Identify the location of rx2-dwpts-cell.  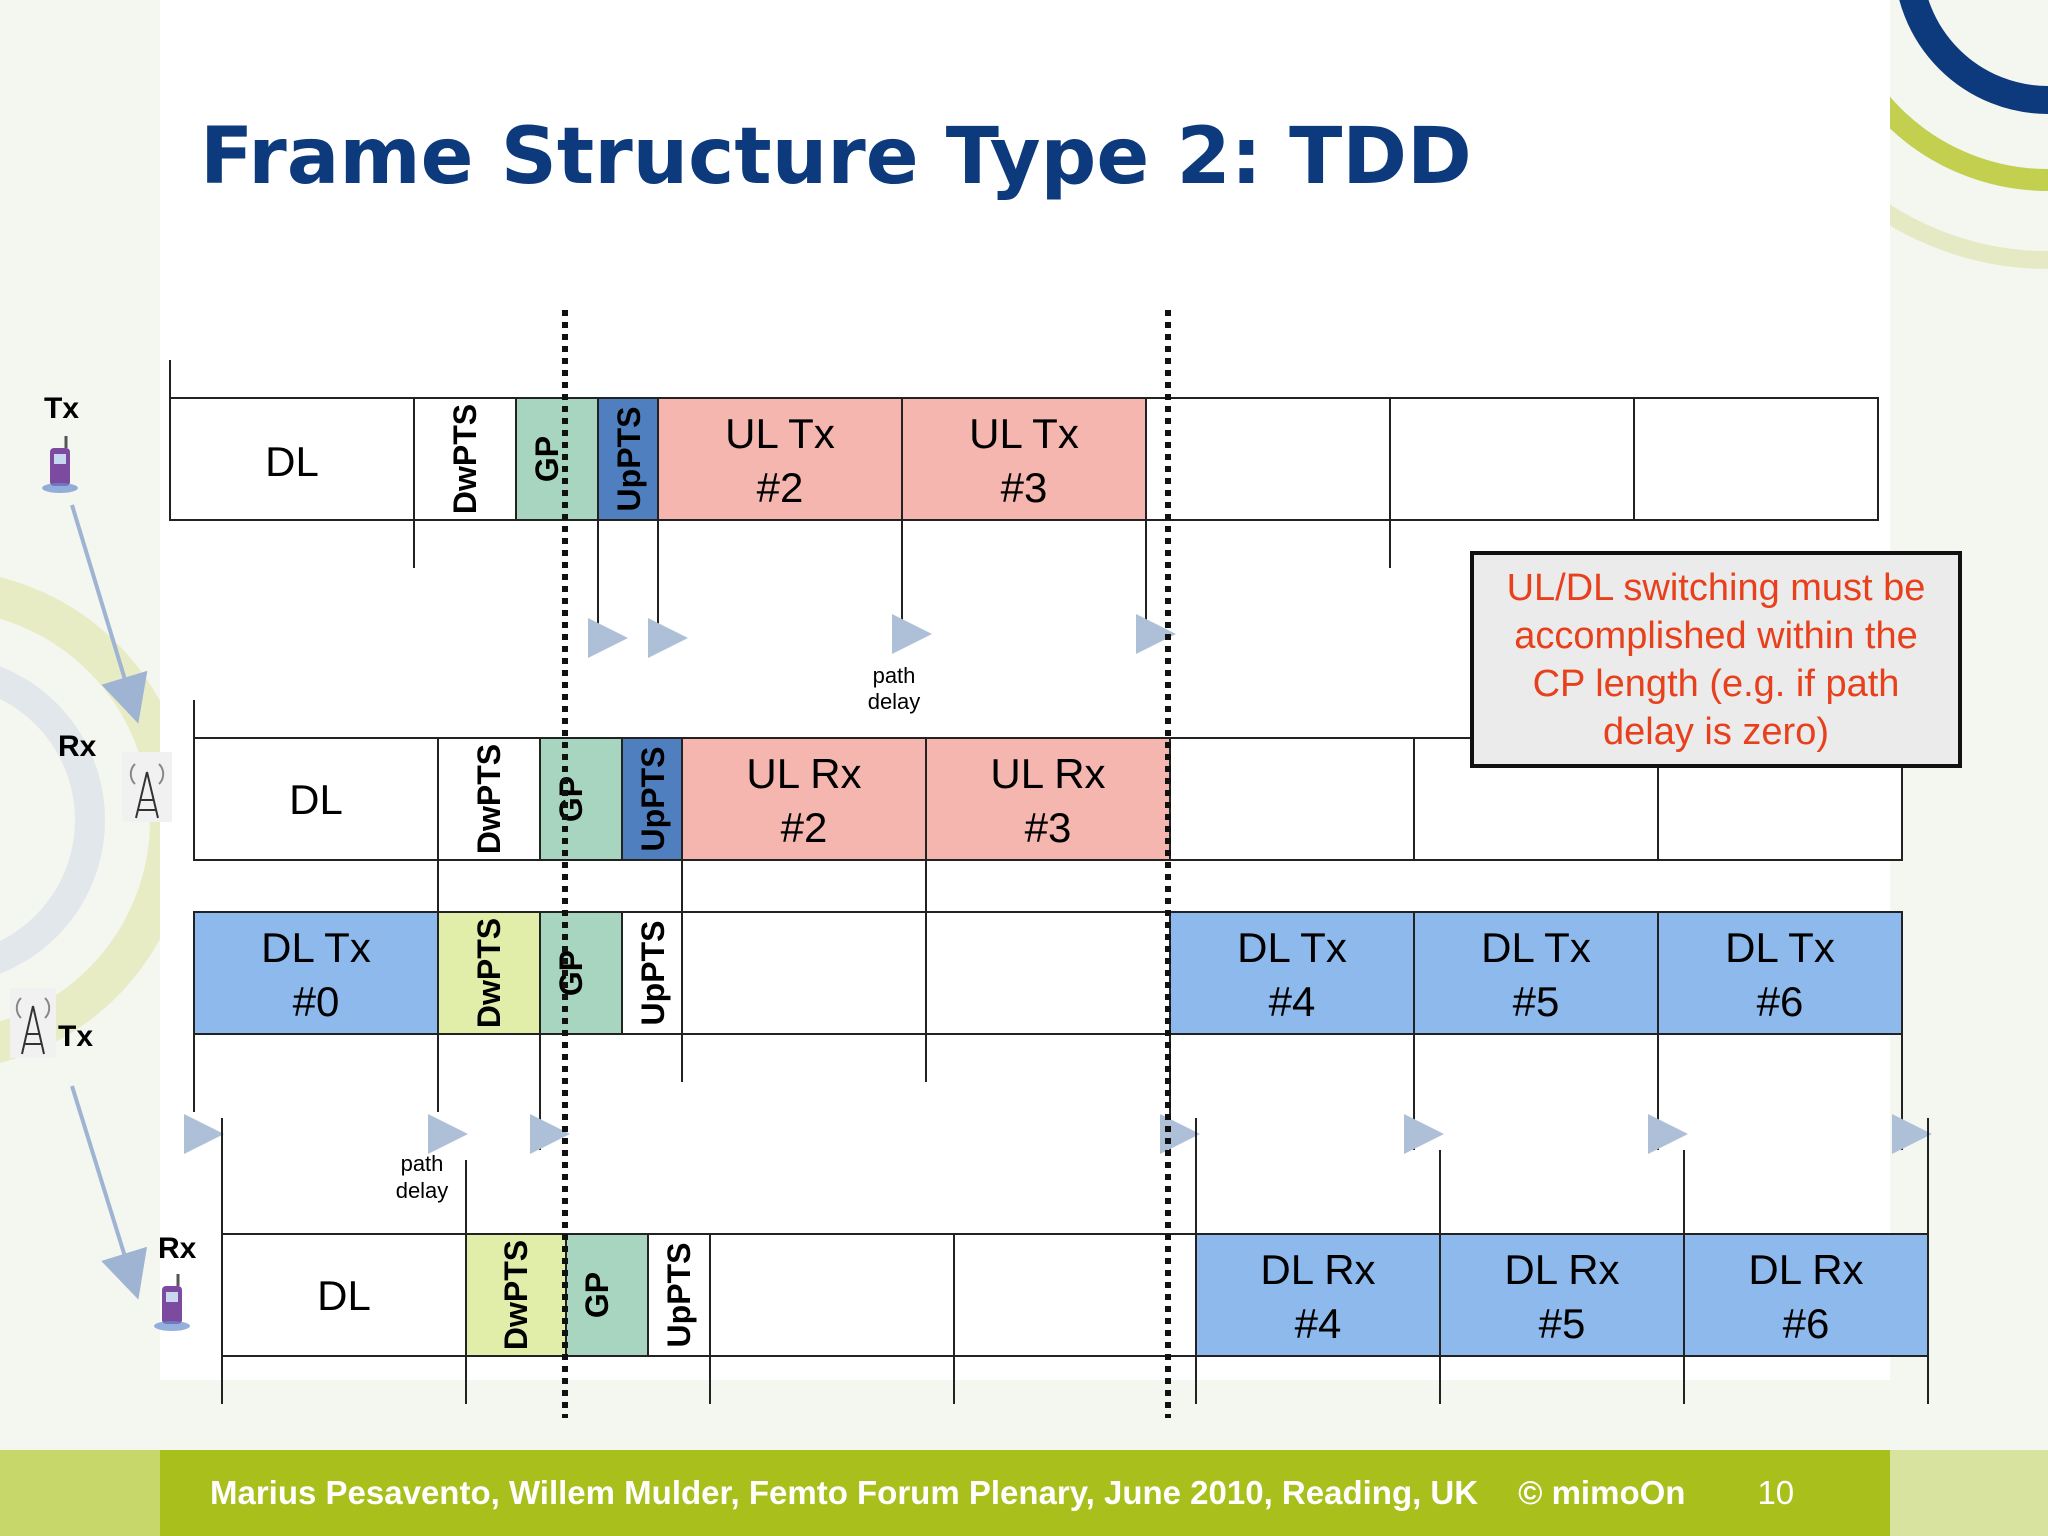
(516, 1295).